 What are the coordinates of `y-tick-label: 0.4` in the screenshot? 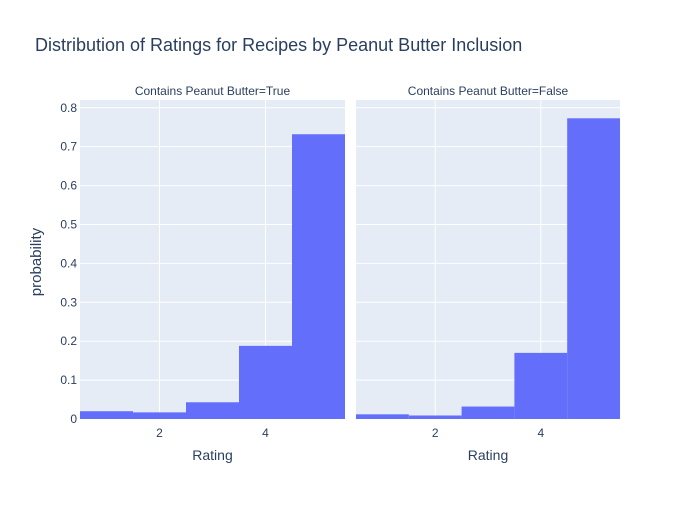 It's located at (68, 263).